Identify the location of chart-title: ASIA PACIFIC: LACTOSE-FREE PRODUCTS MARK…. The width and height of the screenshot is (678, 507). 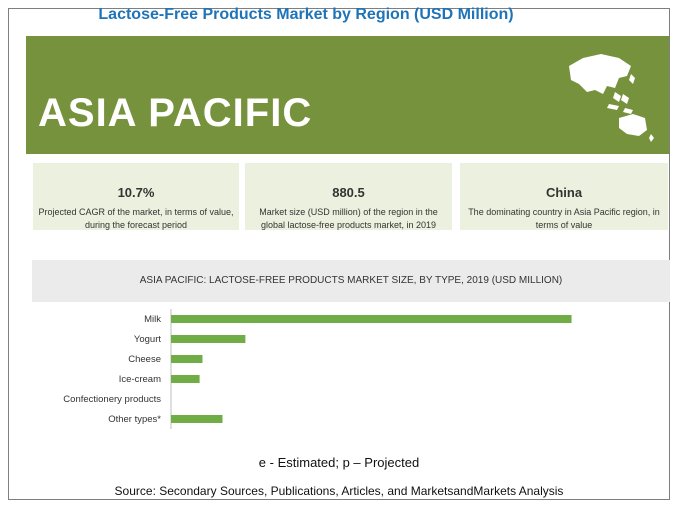
(351, 281).